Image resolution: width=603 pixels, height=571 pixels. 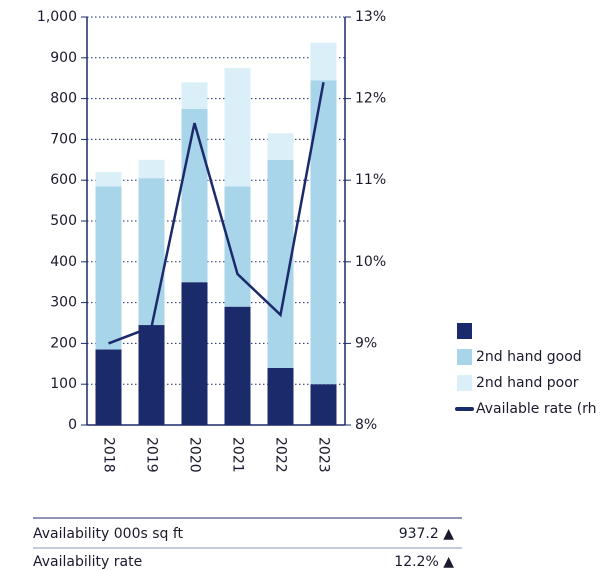 What do you see at coordinates (63, 262) in the screenshot?
I see `y-tick-label: 400` at bounding box center [63, 262].